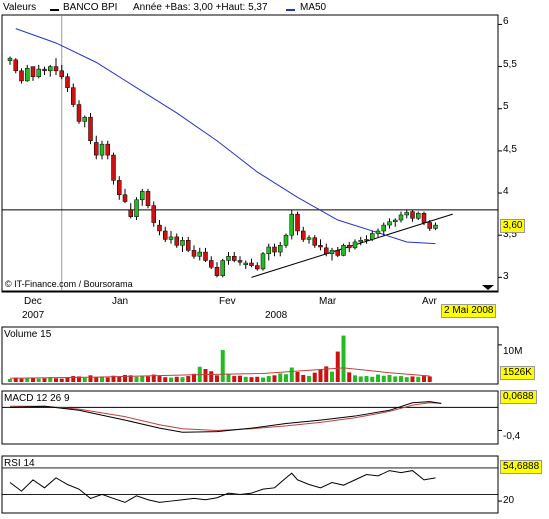  What do you see at coordinates (488, 287) in the screenshot?
I see `scroll-down-icon` at bounding box center [488, 287].